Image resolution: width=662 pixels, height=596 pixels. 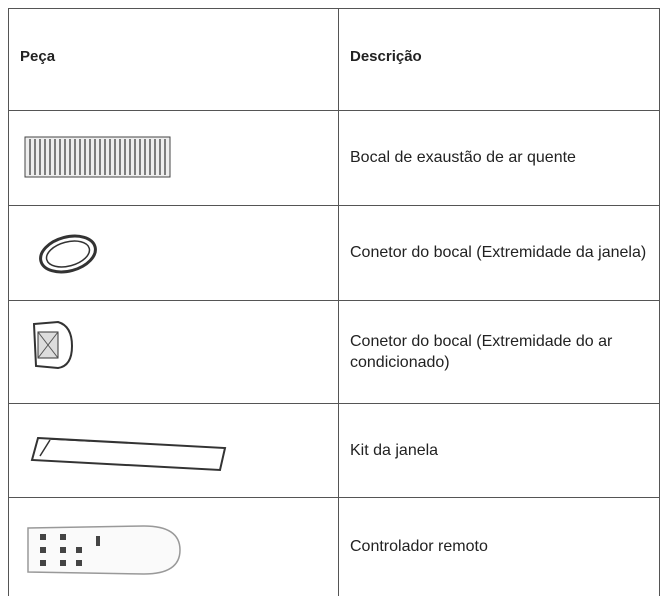 What do you see at coordinates (394, 450) in the screenshot?
I see `description: Kit da janela` at bounding box center [394, 450].